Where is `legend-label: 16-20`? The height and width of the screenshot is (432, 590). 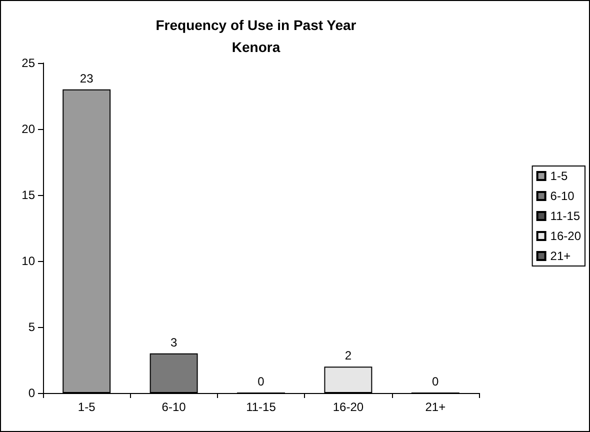 legend-label: 16-20 is located at coordinates (566, 236).